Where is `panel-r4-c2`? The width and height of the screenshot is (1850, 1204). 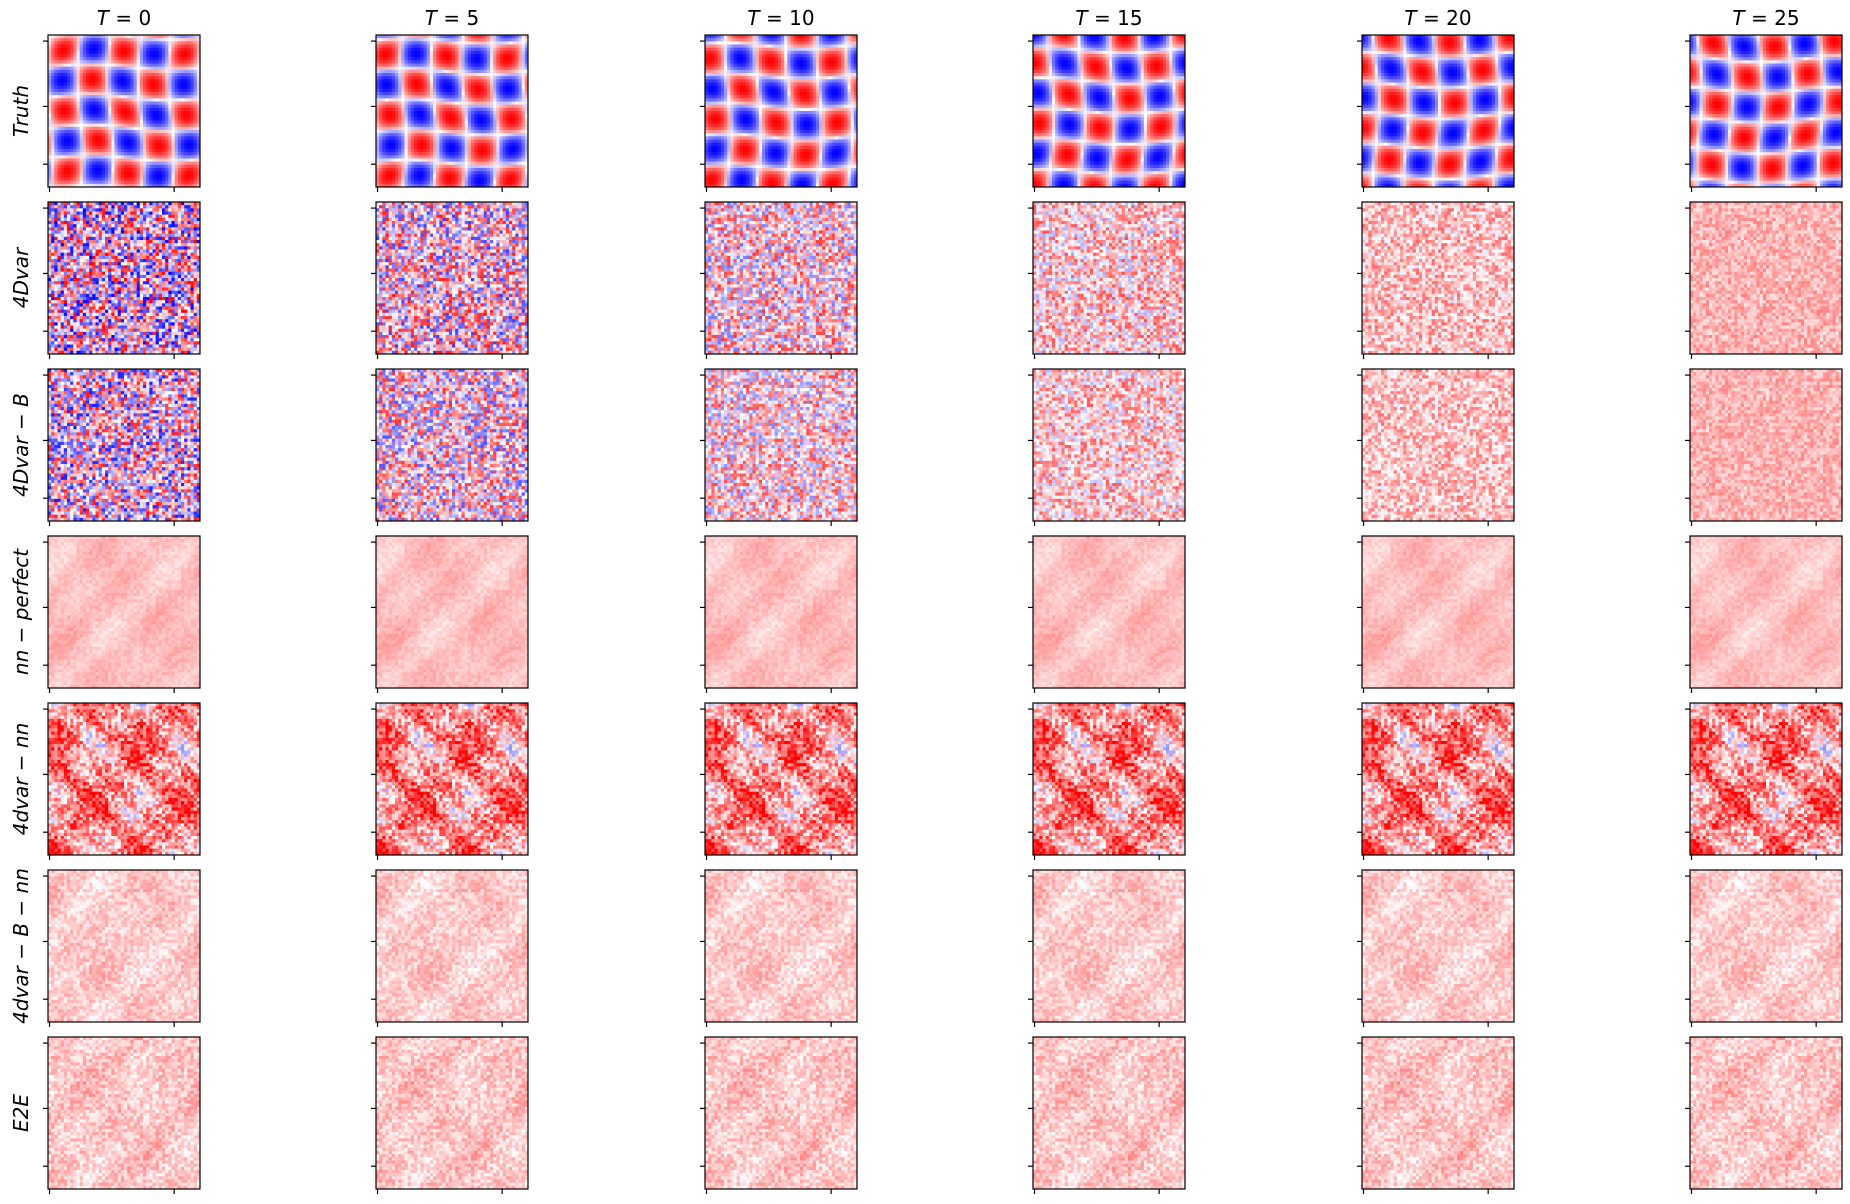 panel-r4-c2 is located at coordinates (778, 781).